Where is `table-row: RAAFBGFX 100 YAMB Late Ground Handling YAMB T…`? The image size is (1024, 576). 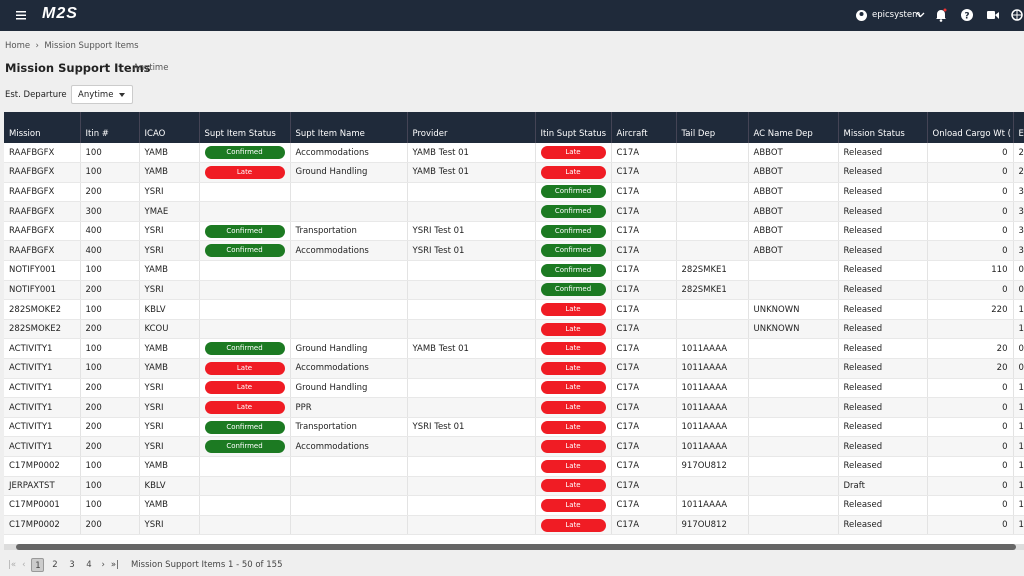 table-row: RAAFBGFX 100 YAMB Late Ground Handling YAMB T… is located at coordinates (514, 172).